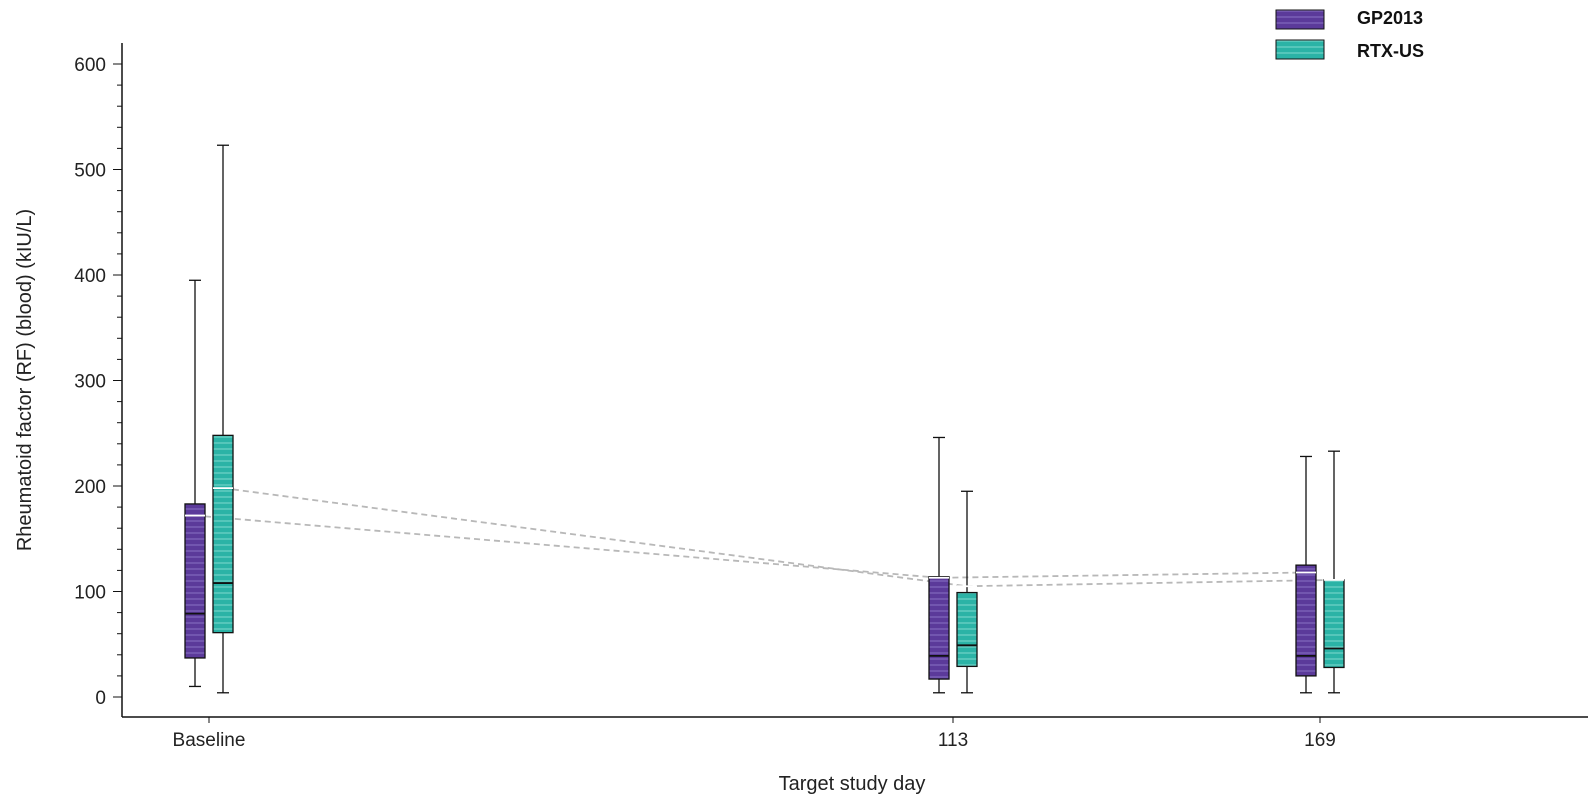 This screenshot has width=1588, height=809. Describe the element at coordinates (90, 382) in the screenshot. I see `y-tick-label: 300` at that location.